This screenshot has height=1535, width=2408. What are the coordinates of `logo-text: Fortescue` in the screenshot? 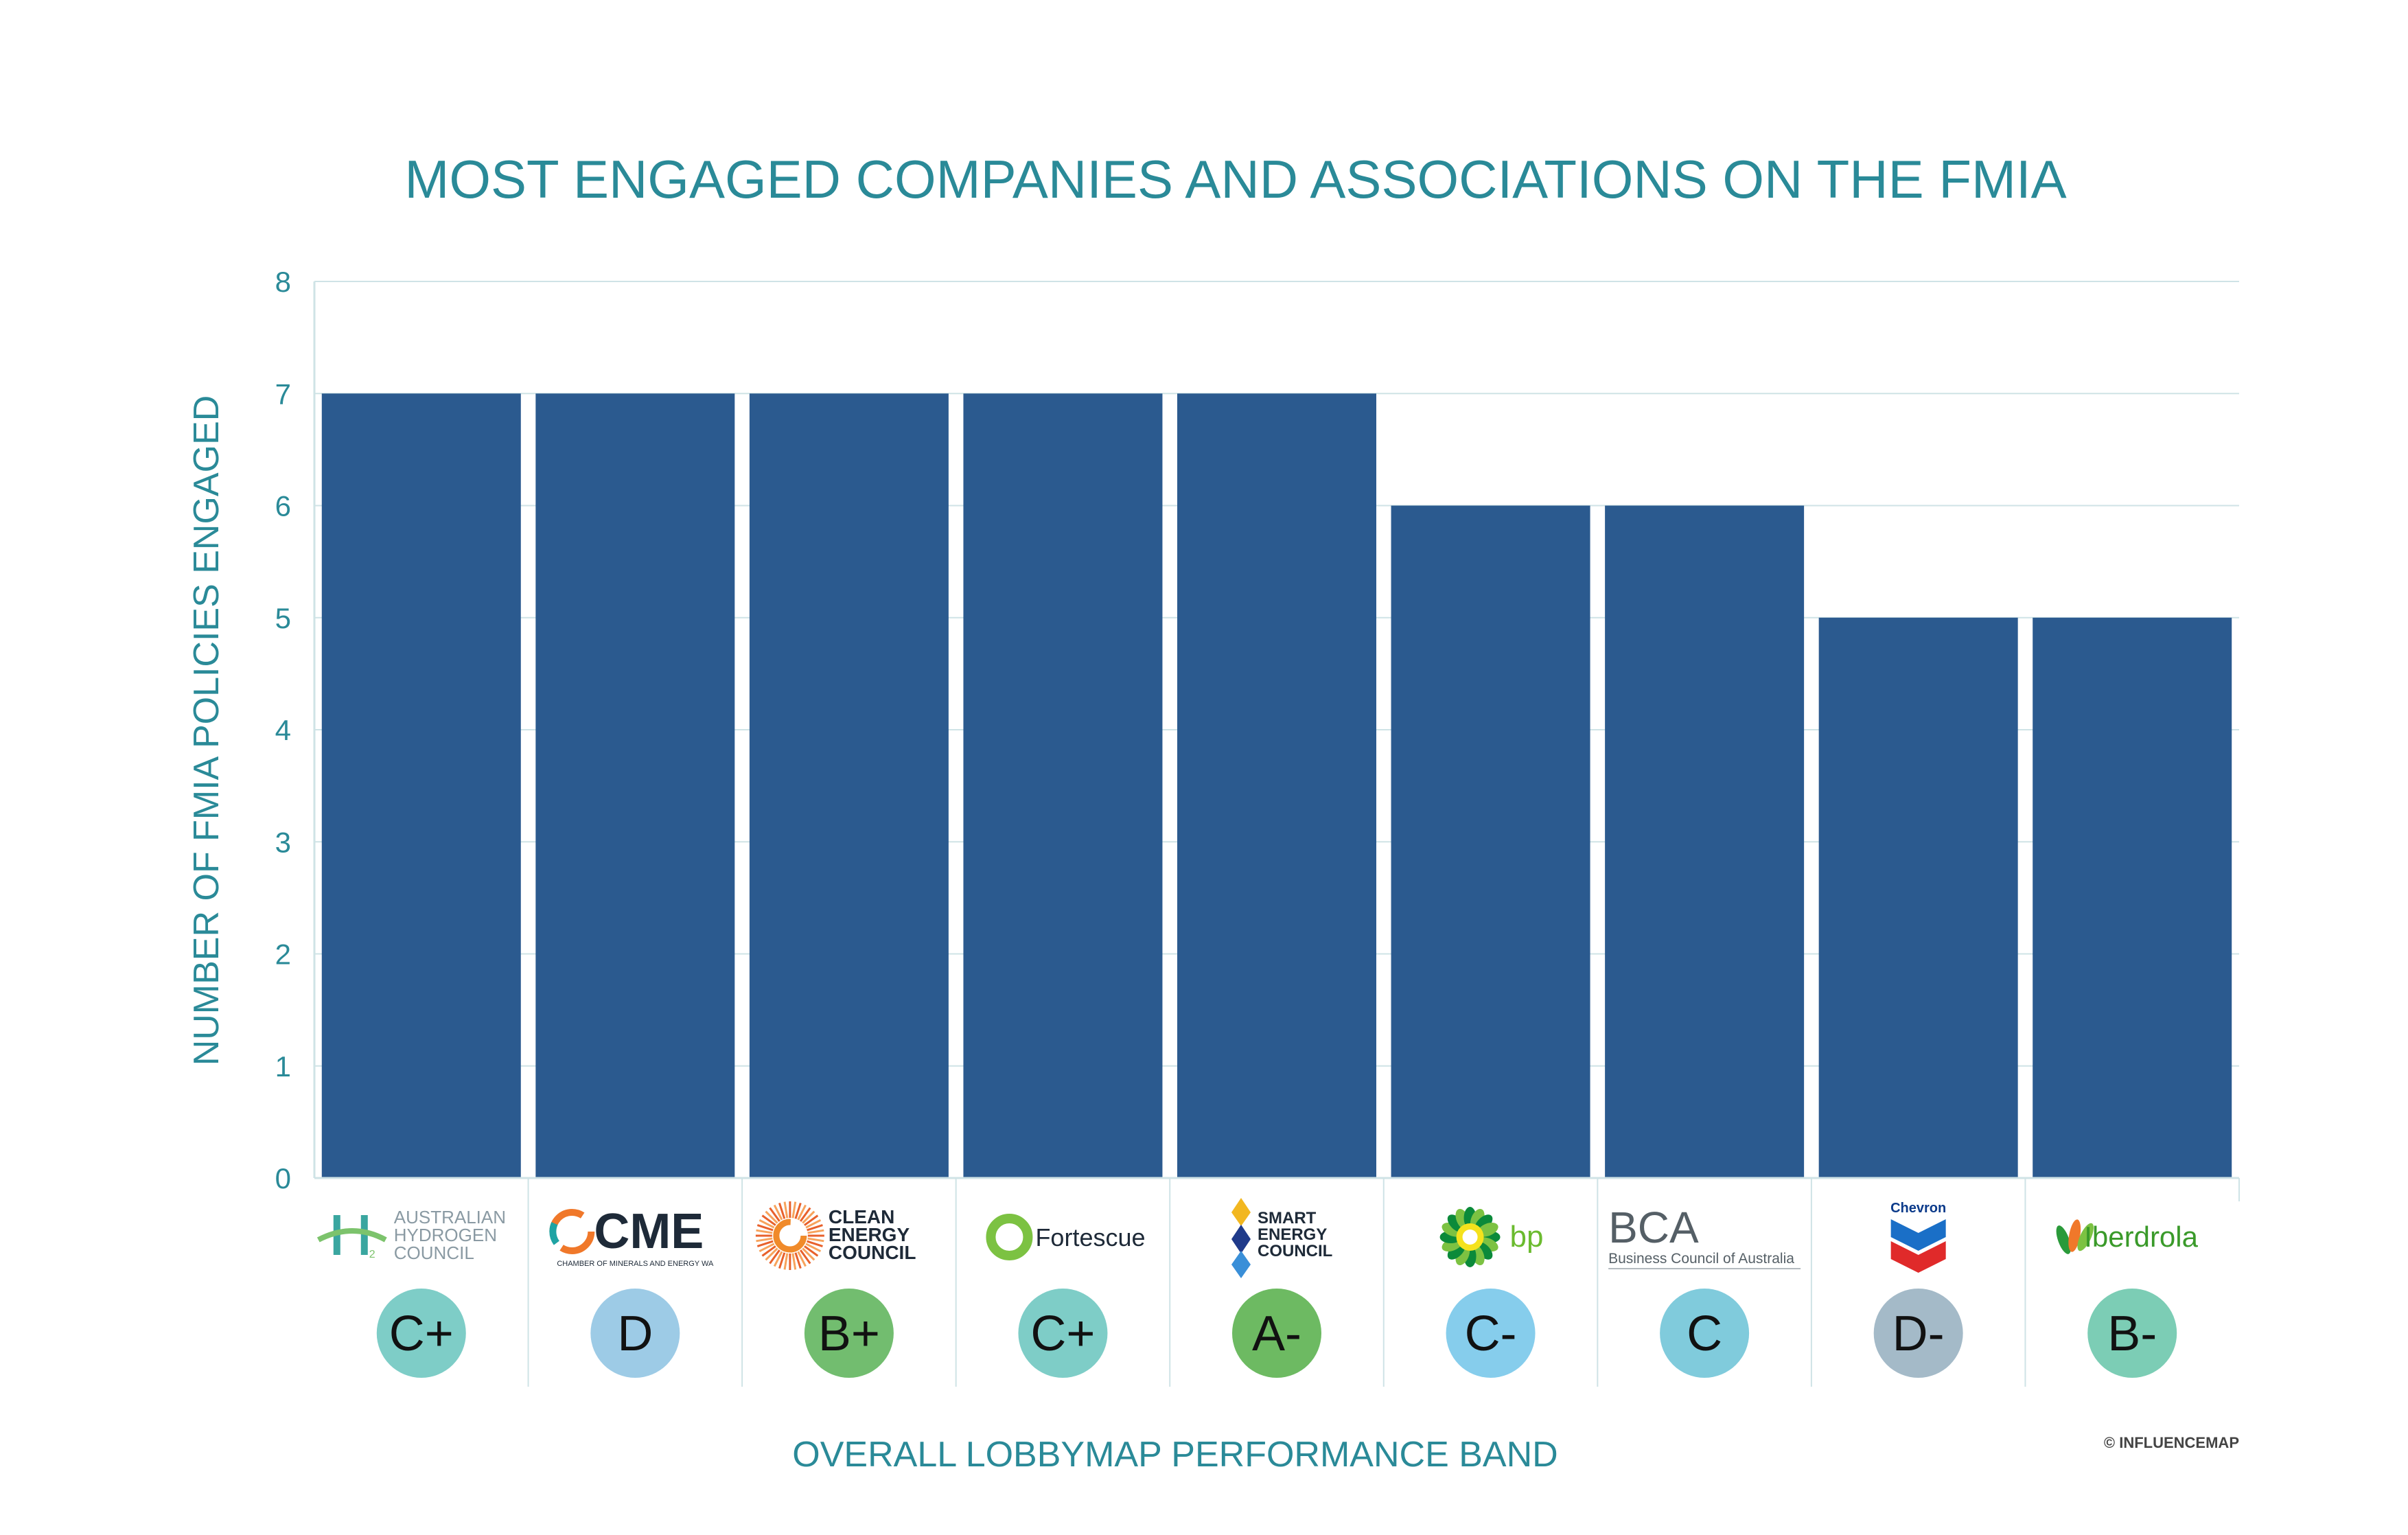 It's located at (1090, 1237).